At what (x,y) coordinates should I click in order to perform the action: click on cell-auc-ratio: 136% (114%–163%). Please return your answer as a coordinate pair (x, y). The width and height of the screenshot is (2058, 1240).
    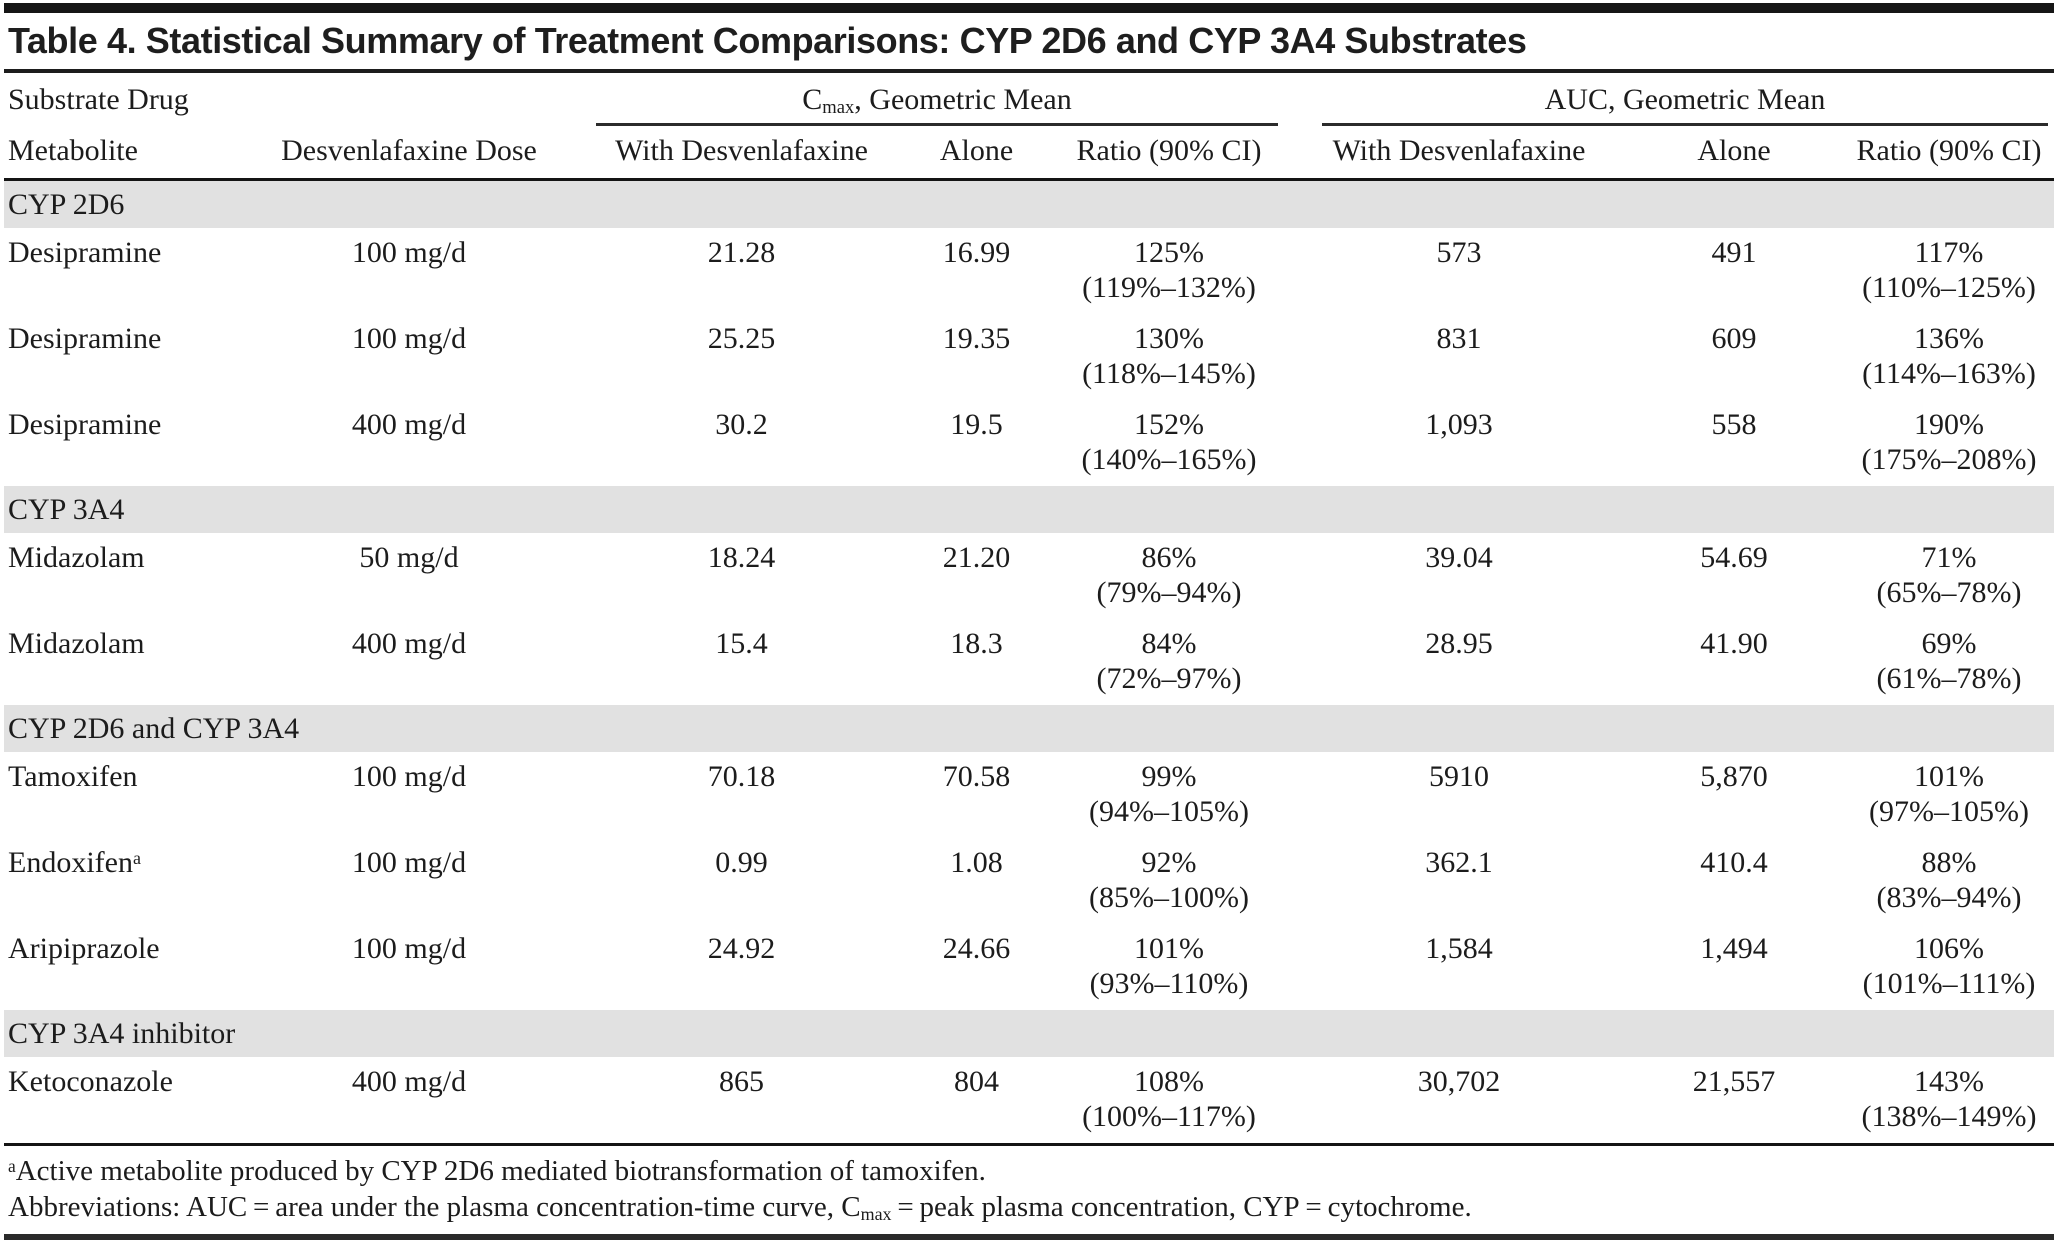
    Looking at the image, I should click on (1949, 357).